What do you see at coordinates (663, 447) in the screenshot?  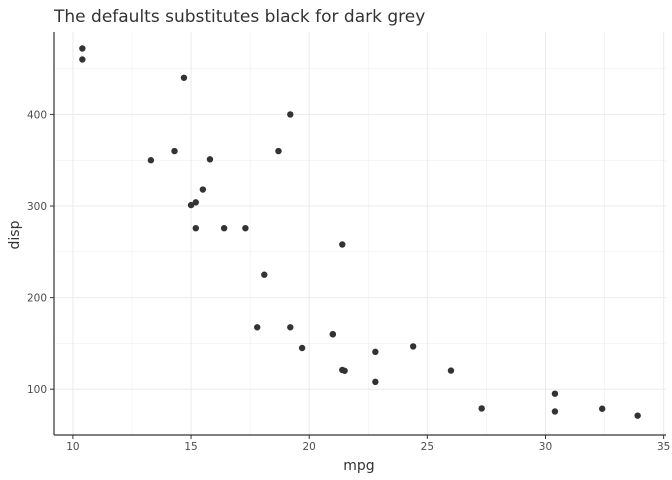 I see `x-tick-label: 35` at bounding box center [663, 447].